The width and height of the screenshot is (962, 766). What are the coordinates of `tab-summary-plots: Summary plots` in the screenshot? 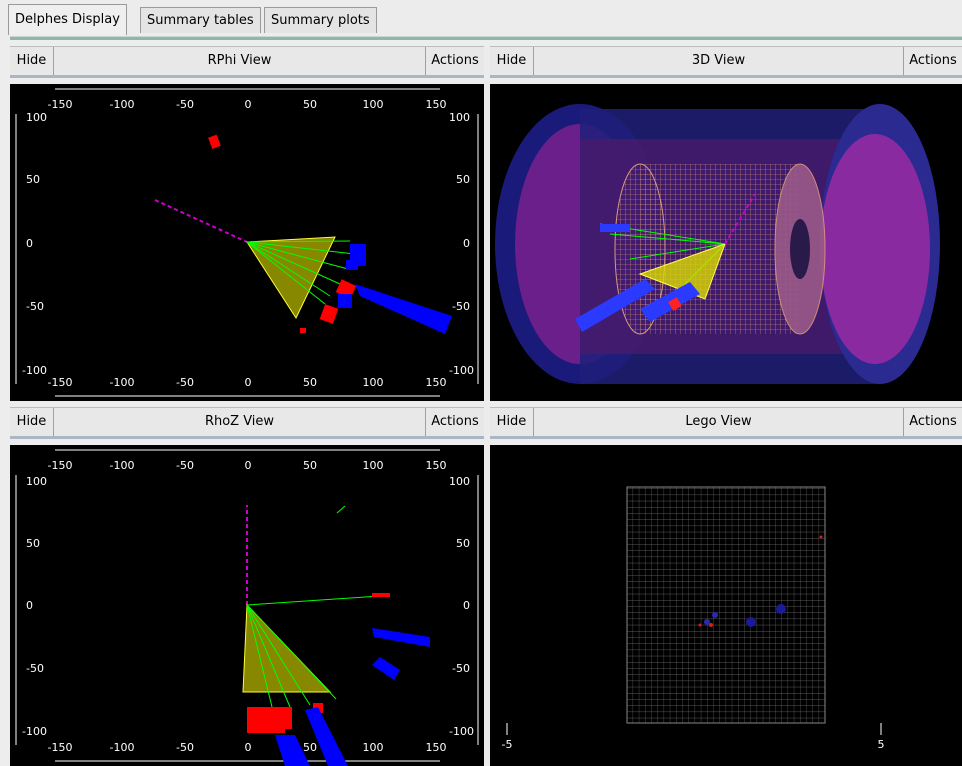 It's located at (320, 20).